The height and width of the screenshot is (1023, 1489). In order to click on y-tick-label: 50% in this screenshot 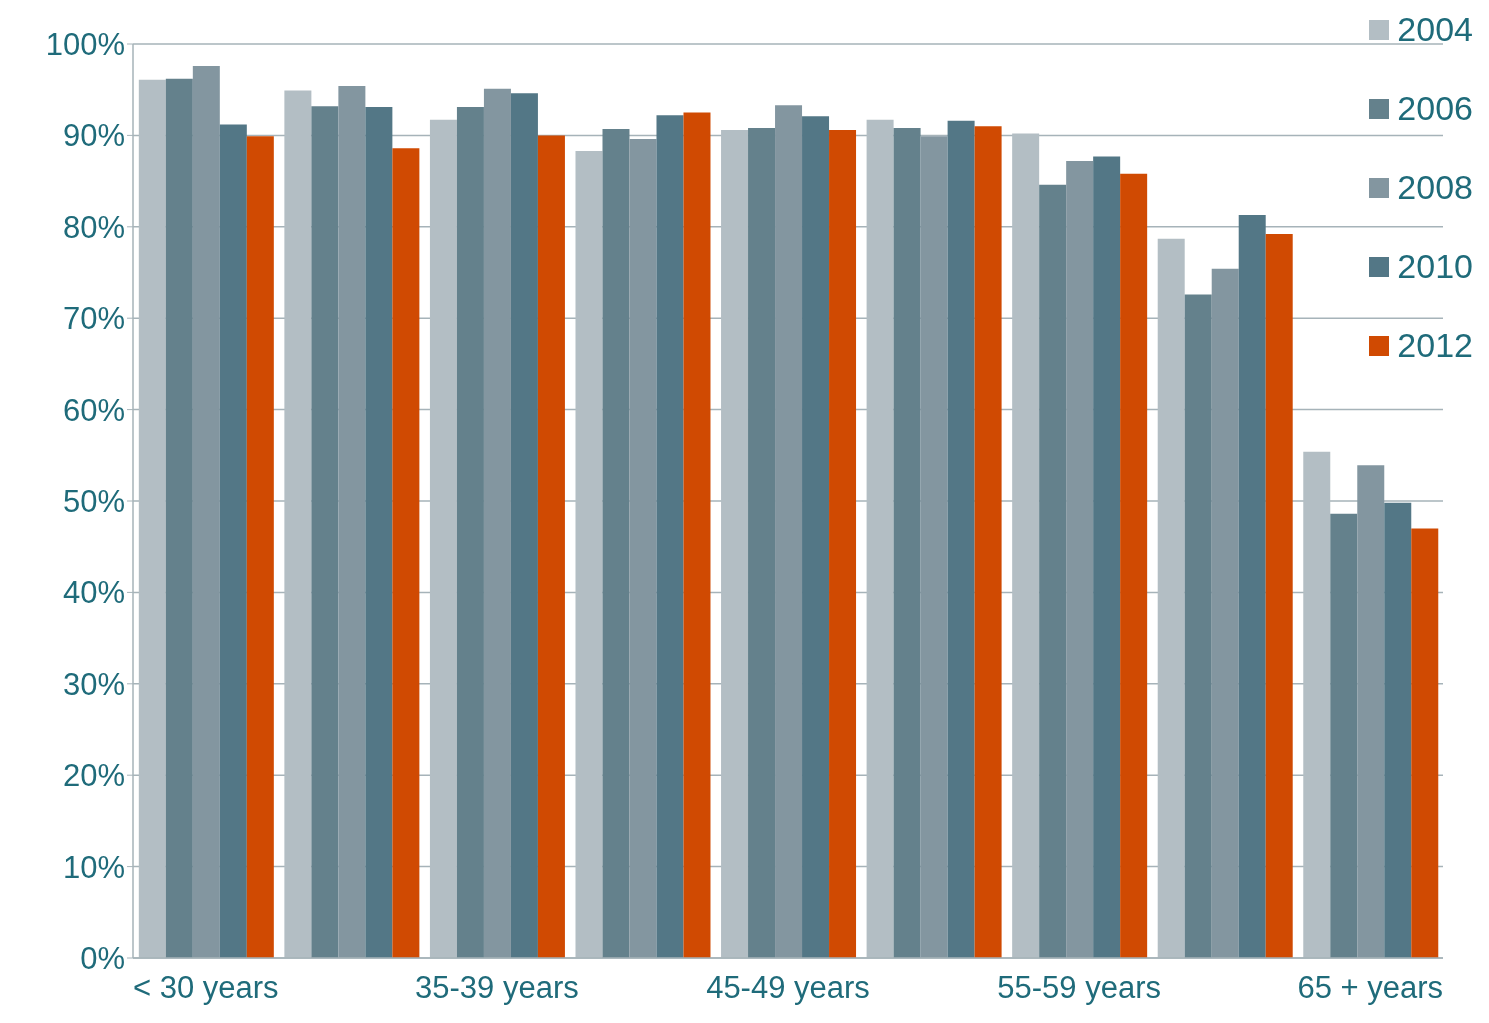, I will do `click(93, 502)`.